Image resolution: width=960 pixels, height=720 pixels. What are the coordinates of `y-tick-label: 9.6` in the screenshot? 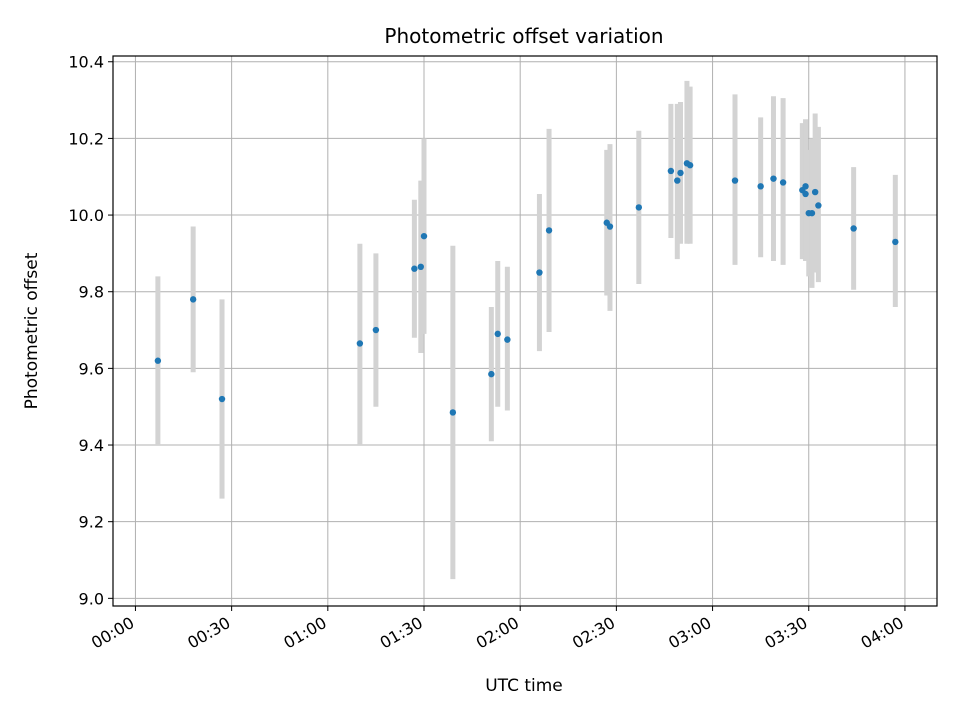 It's located at (91, 368).